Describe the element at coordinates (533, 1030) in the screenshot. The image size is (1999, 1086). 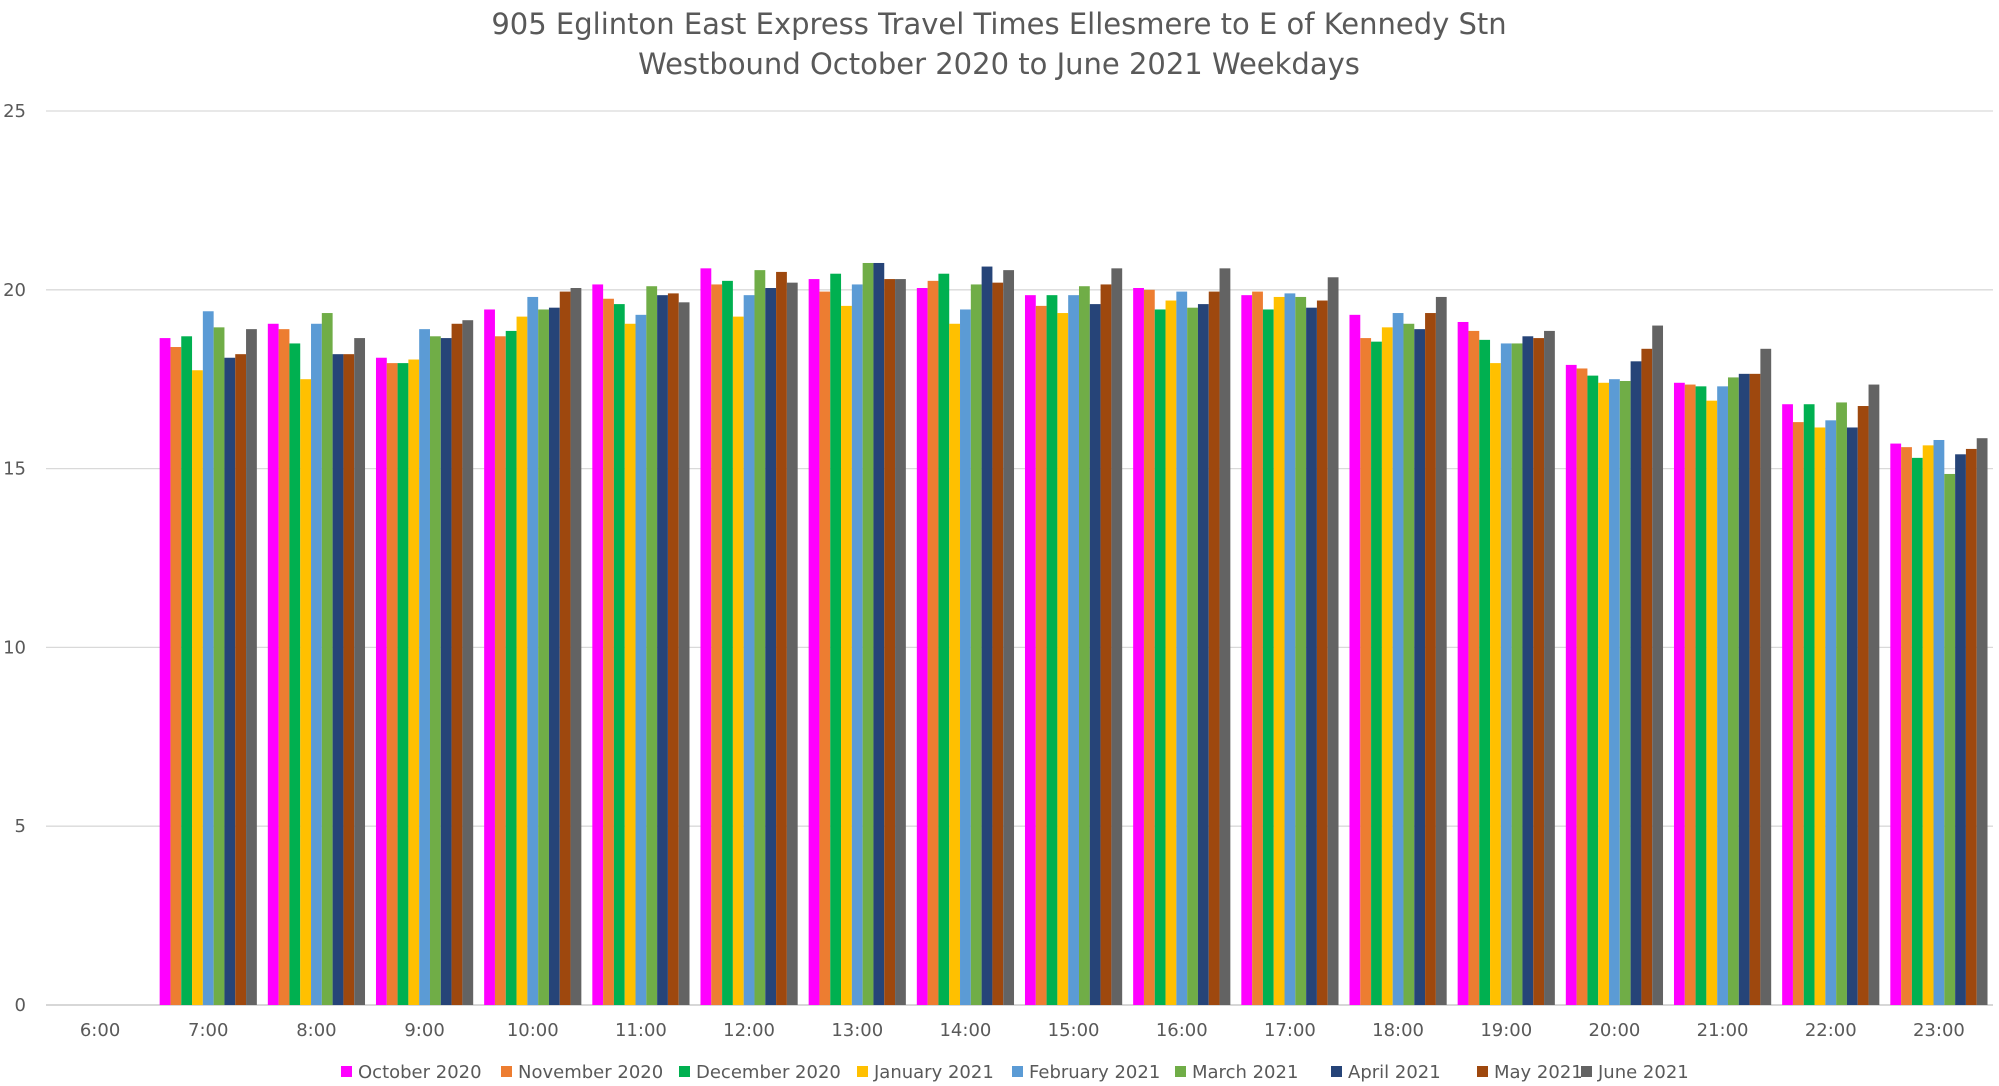
I see `x-tick-label: 10:00` at that location.